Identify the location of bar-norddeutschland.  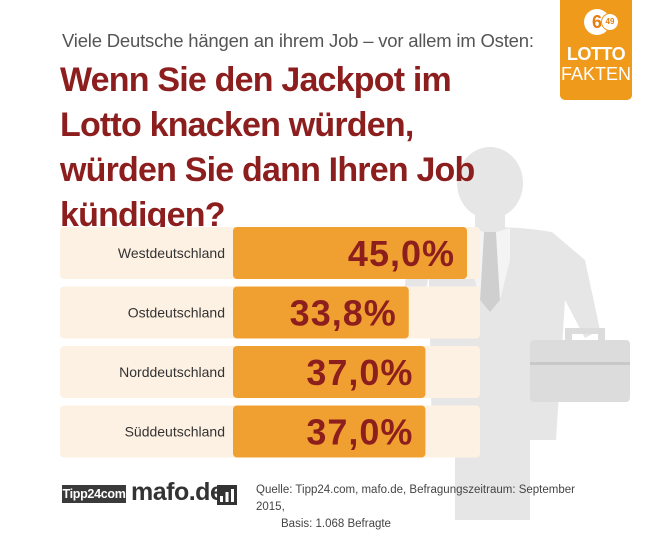
(329, 372).